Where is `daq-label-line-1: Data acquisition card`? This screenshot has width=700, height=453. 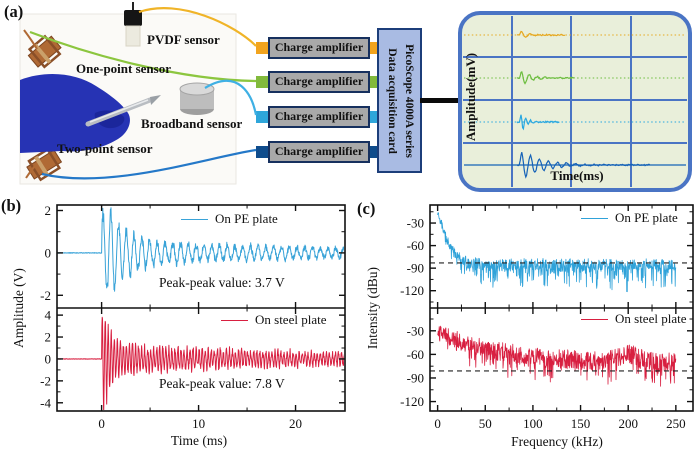
daq-label-line-1: Data acquisition card is located at coordinates (392, 100).